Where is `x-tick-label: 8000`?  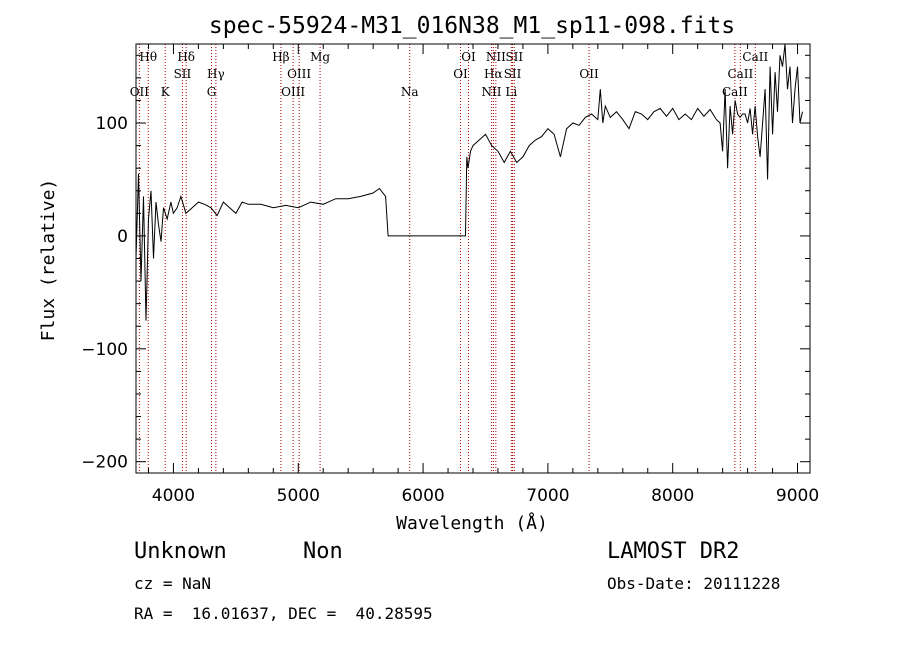
x-tick-label: 8000 is located at coordinates (672, 496).